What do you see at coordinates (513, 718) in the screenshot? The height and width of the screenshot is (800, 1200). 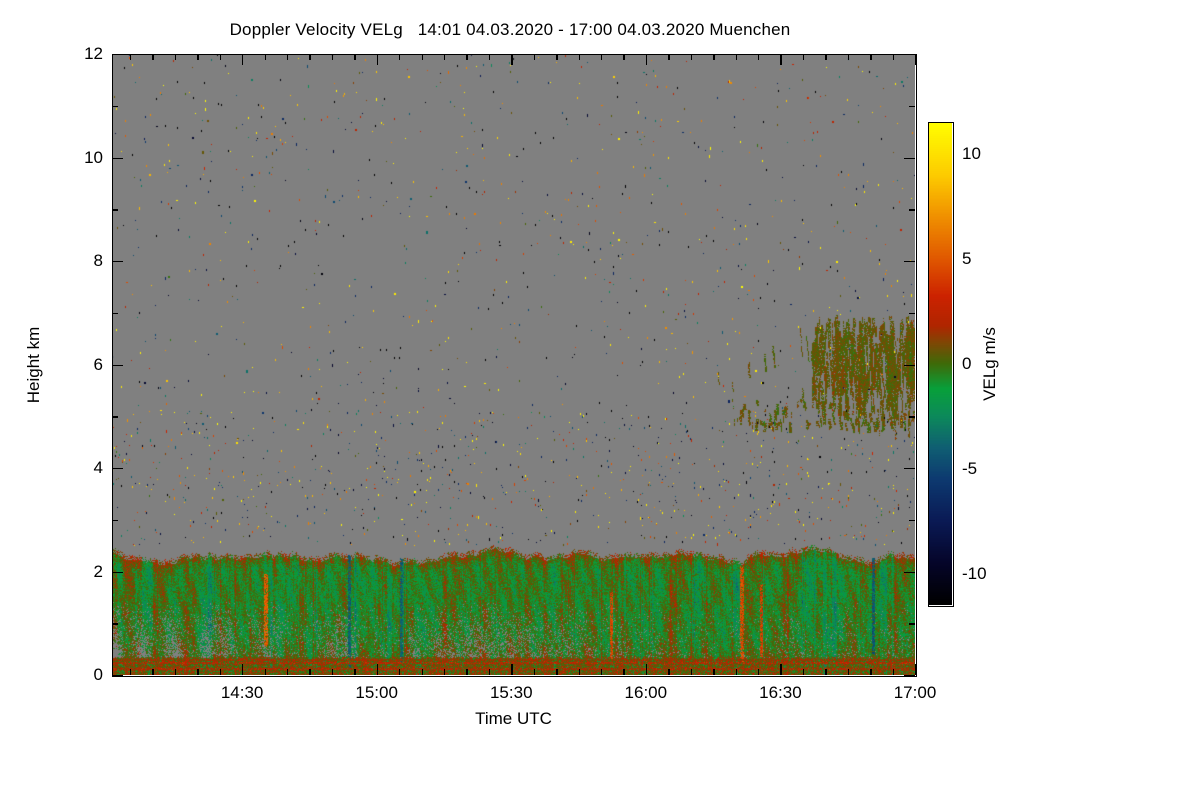 I see `x-axis-title: Time UTC` at bounding box center [513, 718].